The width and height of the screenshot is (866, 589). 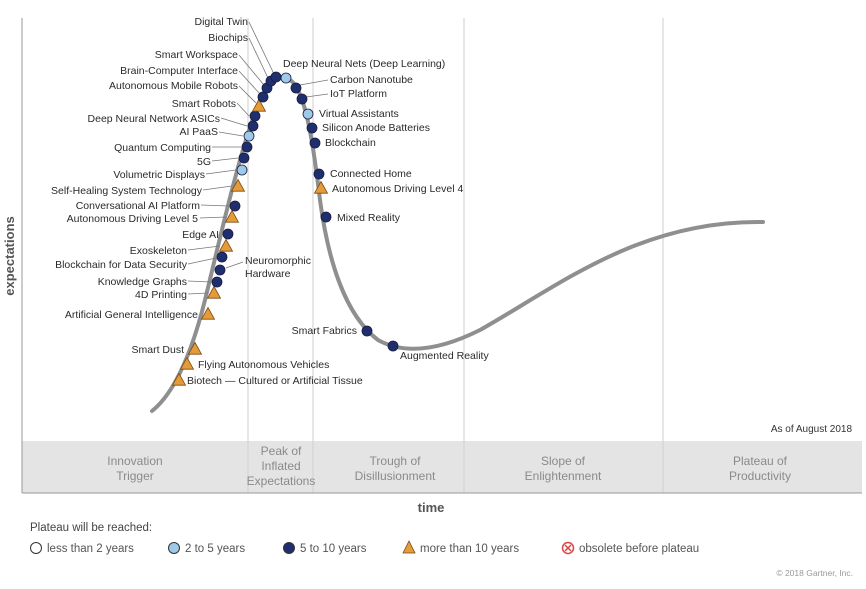 What do you see at coordinates (395, 468) in the screenshot?
I see `phase-label-trough-of-disillusionment: Trough of Disillusionment` at bounding box center [395, 468].